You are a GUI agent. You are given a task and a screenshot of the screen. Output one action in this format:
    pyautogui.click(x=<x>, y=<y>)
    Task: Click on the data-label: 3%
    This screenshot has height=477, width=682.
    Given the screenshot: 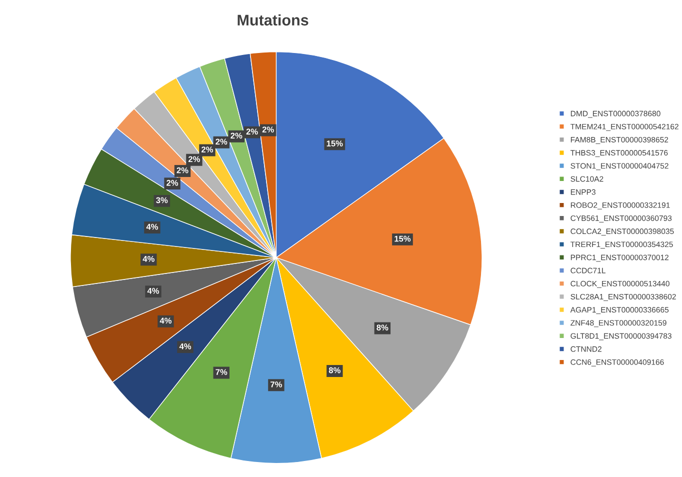 What is the action you would take?
    pyautogui.click(x=162, y=200)
    